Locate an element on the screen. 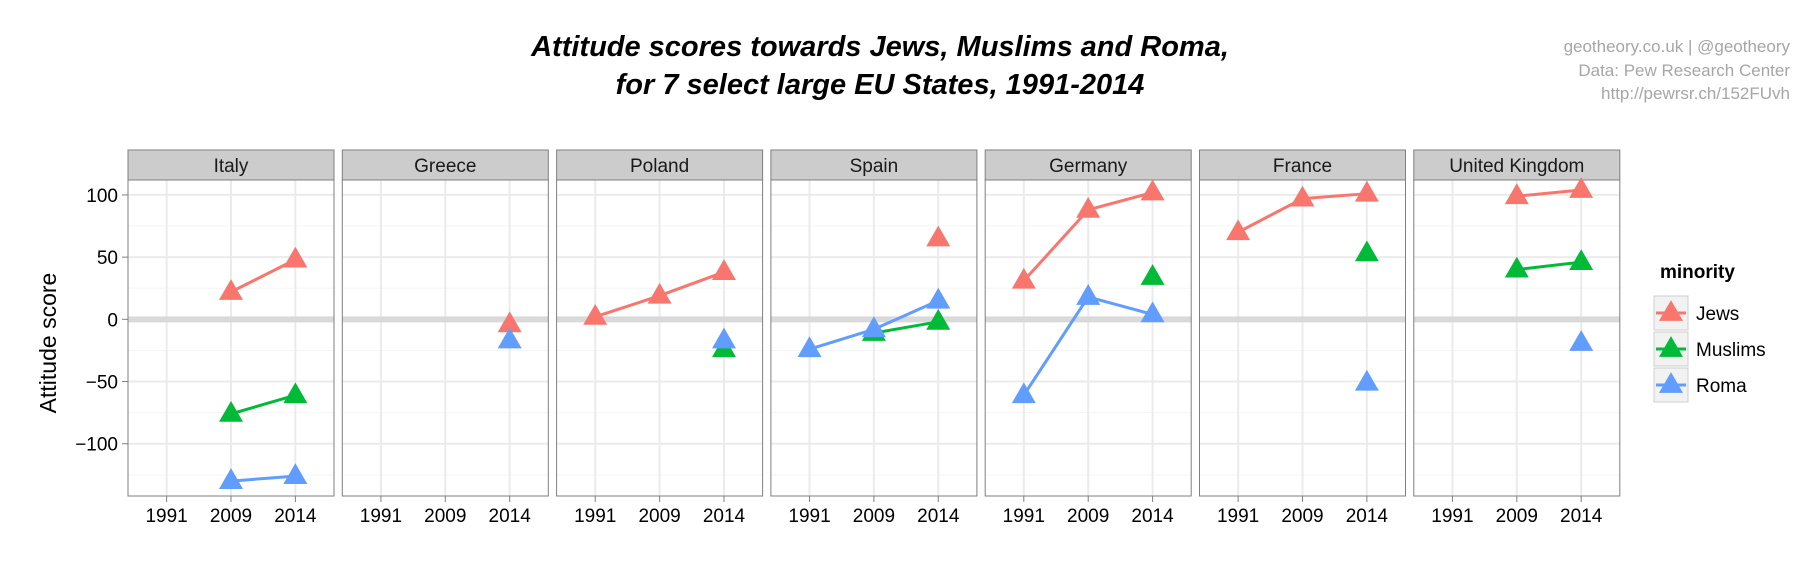  facet-strip-italy is located at coordinates (231, 165).